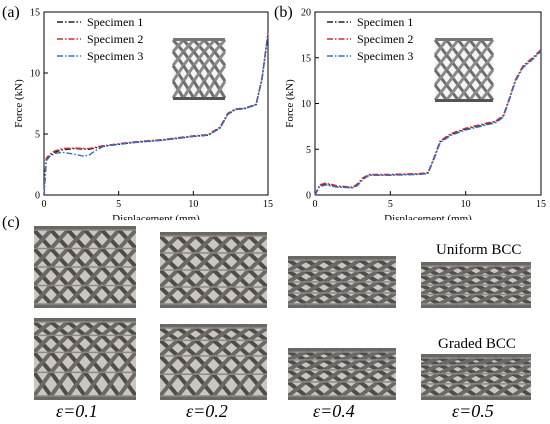 This screenshot has height=424, width=550. Describe the element at coordinates (290, 103) in the screenshot. I see `y-axis-label: Force (kN)` at that location.